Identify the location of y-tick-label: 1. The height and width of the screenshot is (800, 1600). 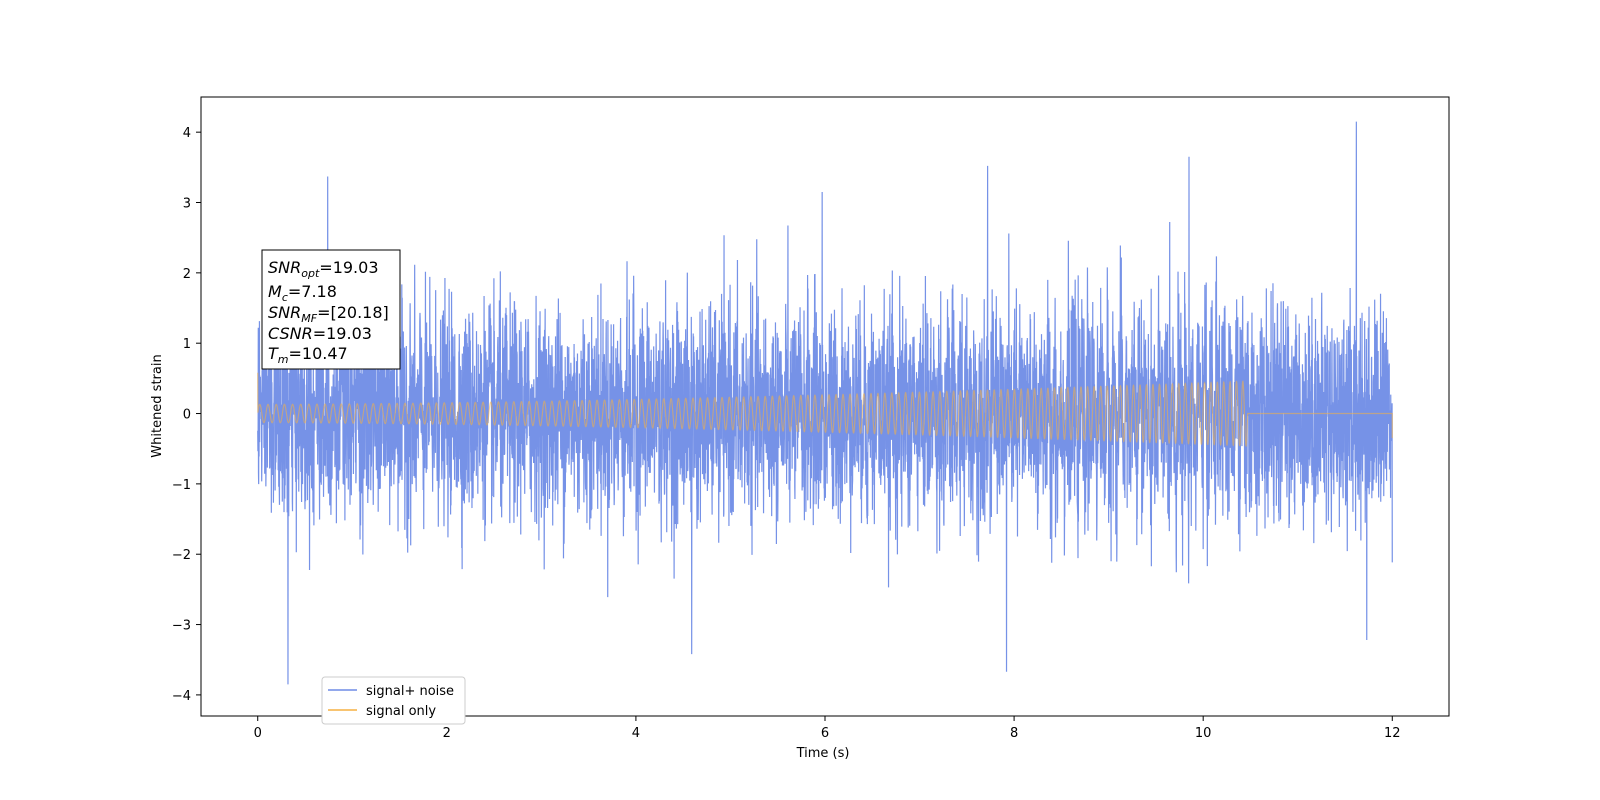
(187, 344).